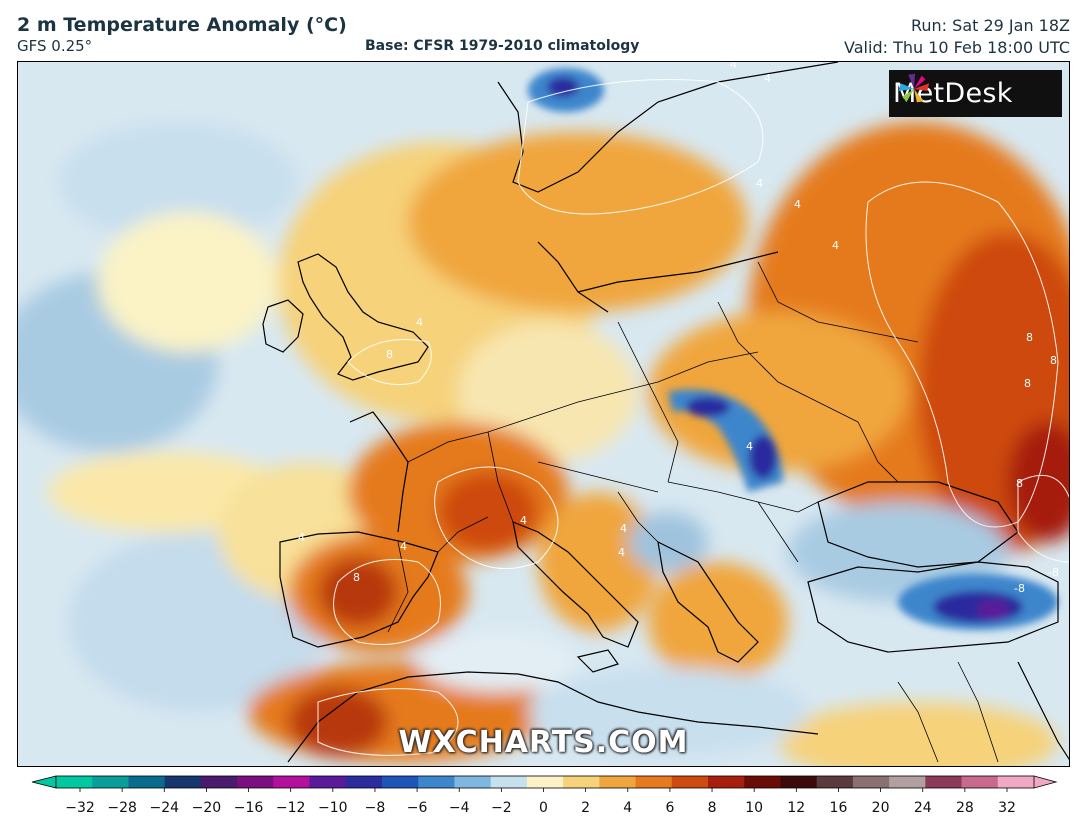 The height and width of the screenshot is (833, 1088). What do you see at coordinates (1045, 782) in the screenshot?
I see `colorbar-max-arrow` at bounding box center [1045, 782].